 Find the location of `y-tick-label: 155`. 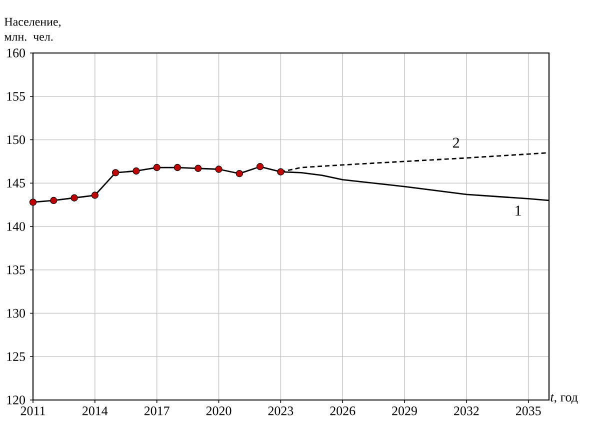

y-tick-label: 155 is located at coordinates (16, 96).